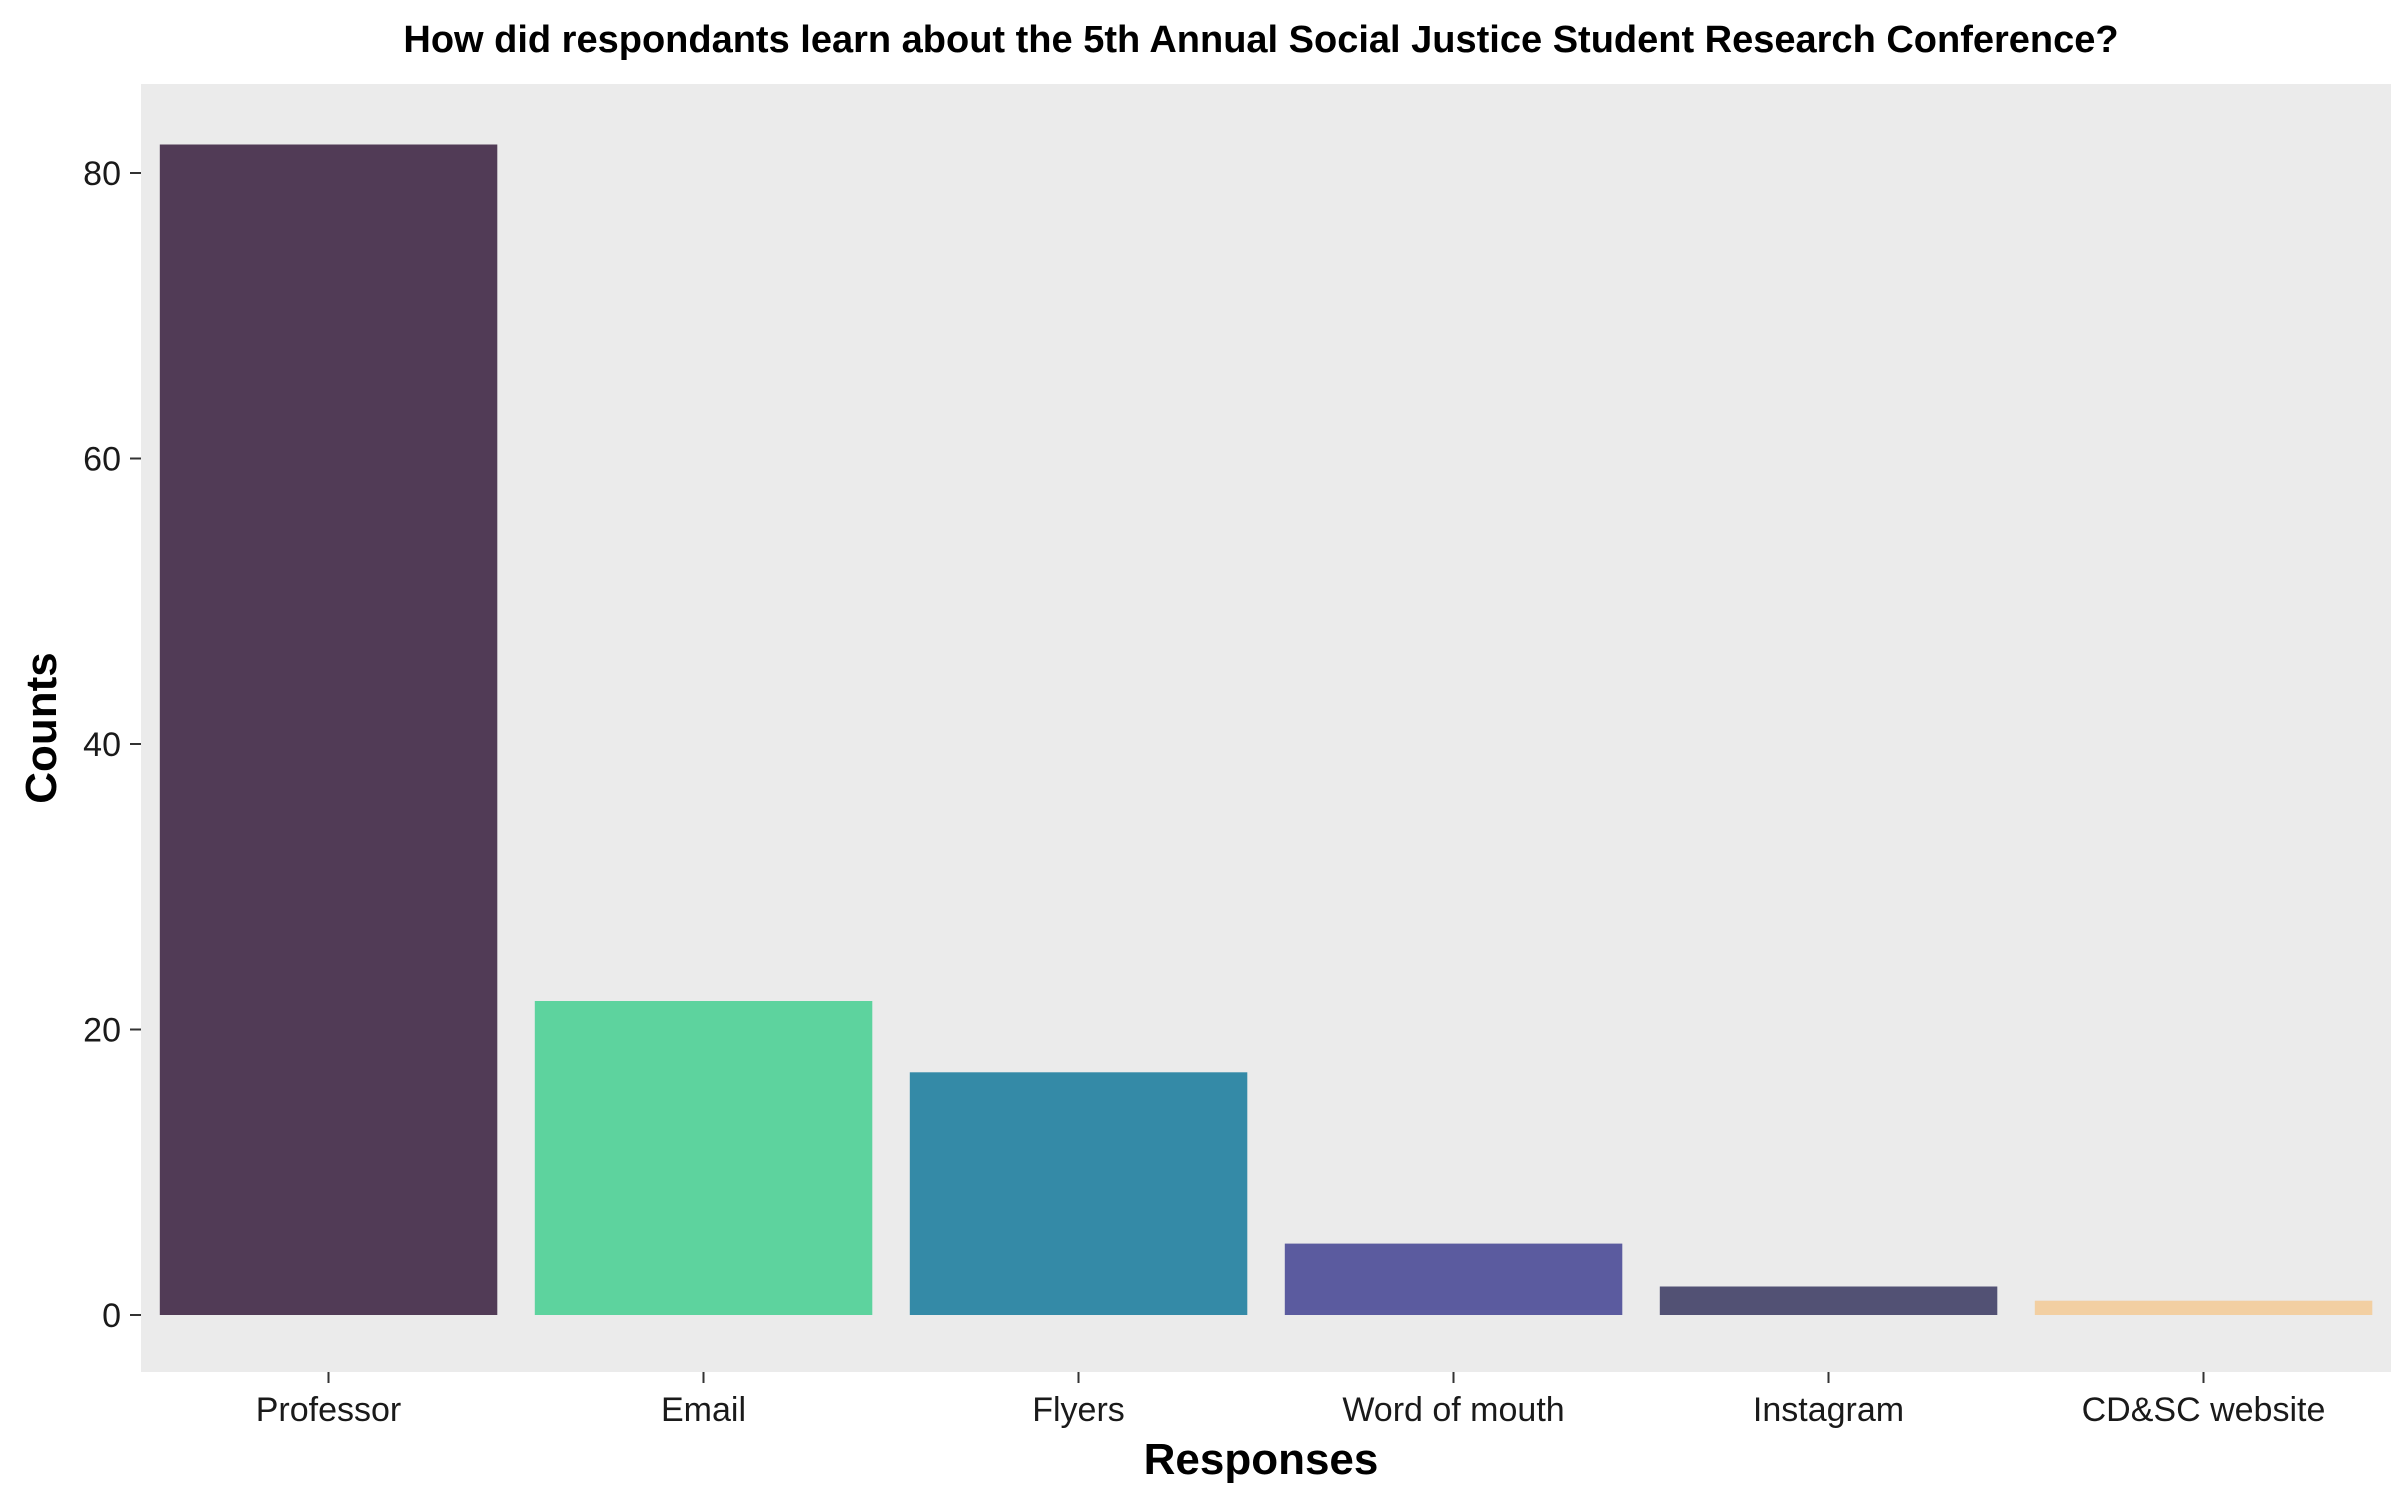 Image resolution: width=2400 pixels, height=1500 pixels. What do you see at coordinates (703, 1158) in the screenshot?
I see `bar-email` at bounding box center [703, 1158].